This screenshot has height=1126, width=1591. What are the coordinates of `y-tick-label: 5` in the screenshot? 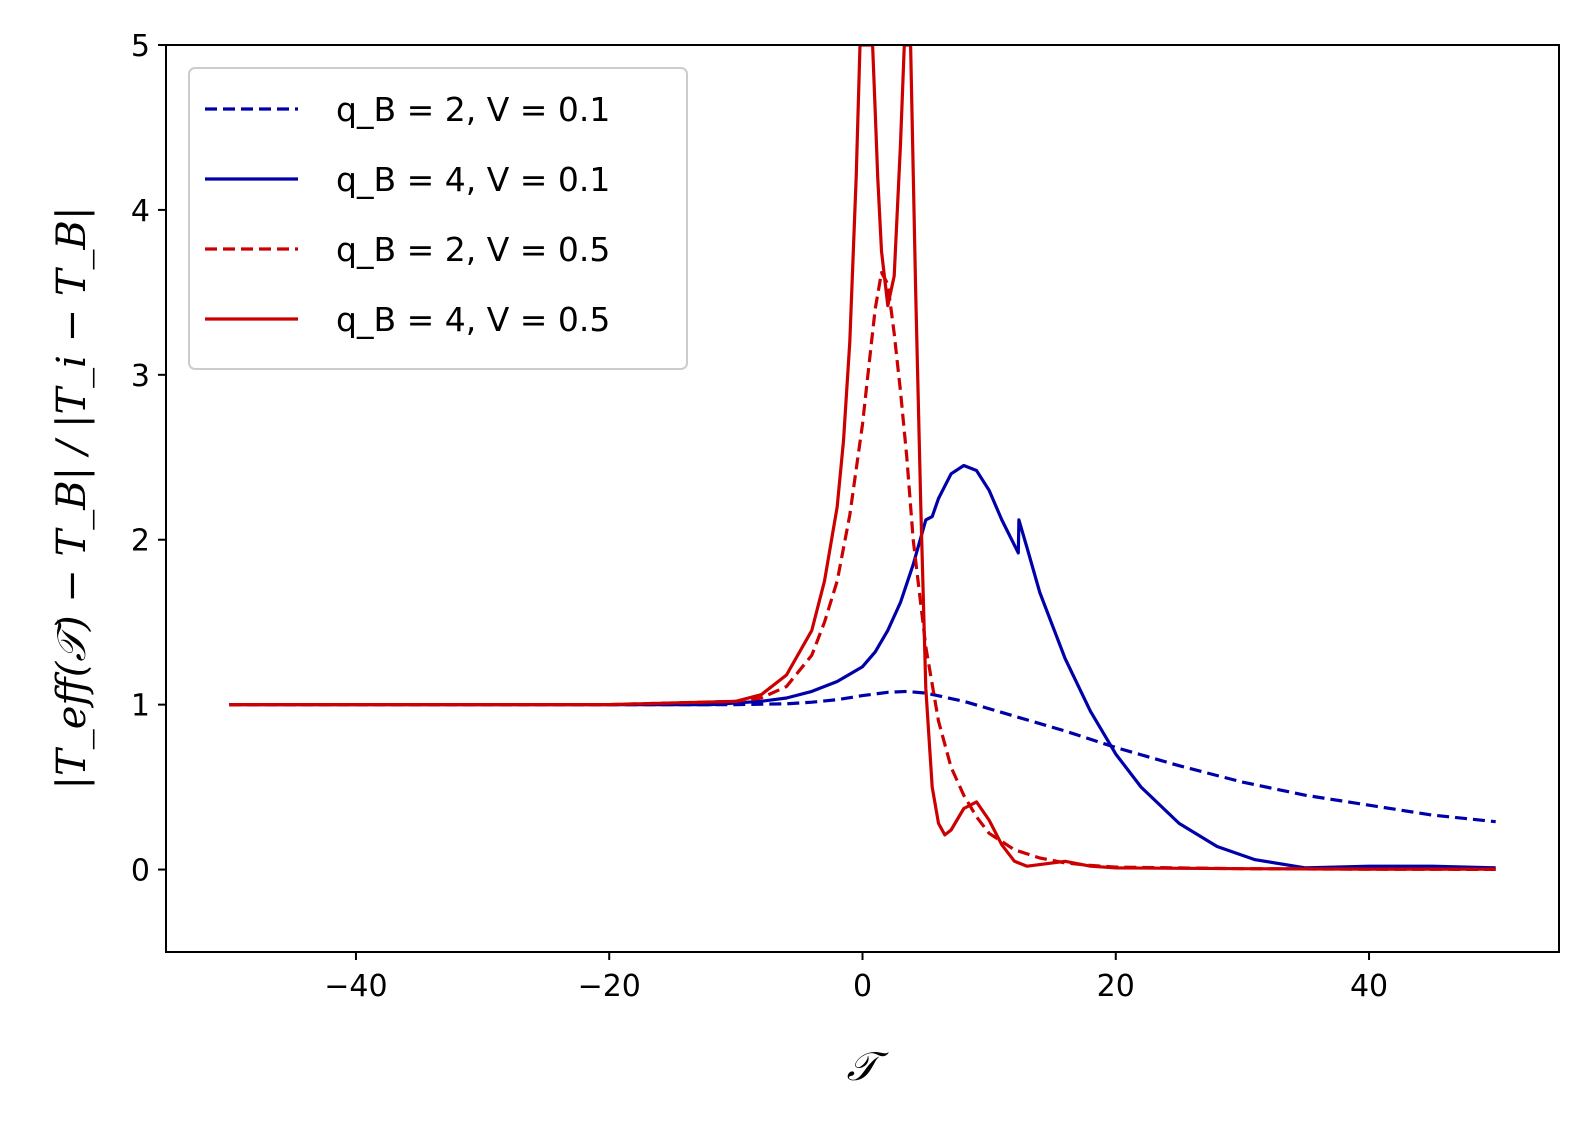 It's located at (140, 46).